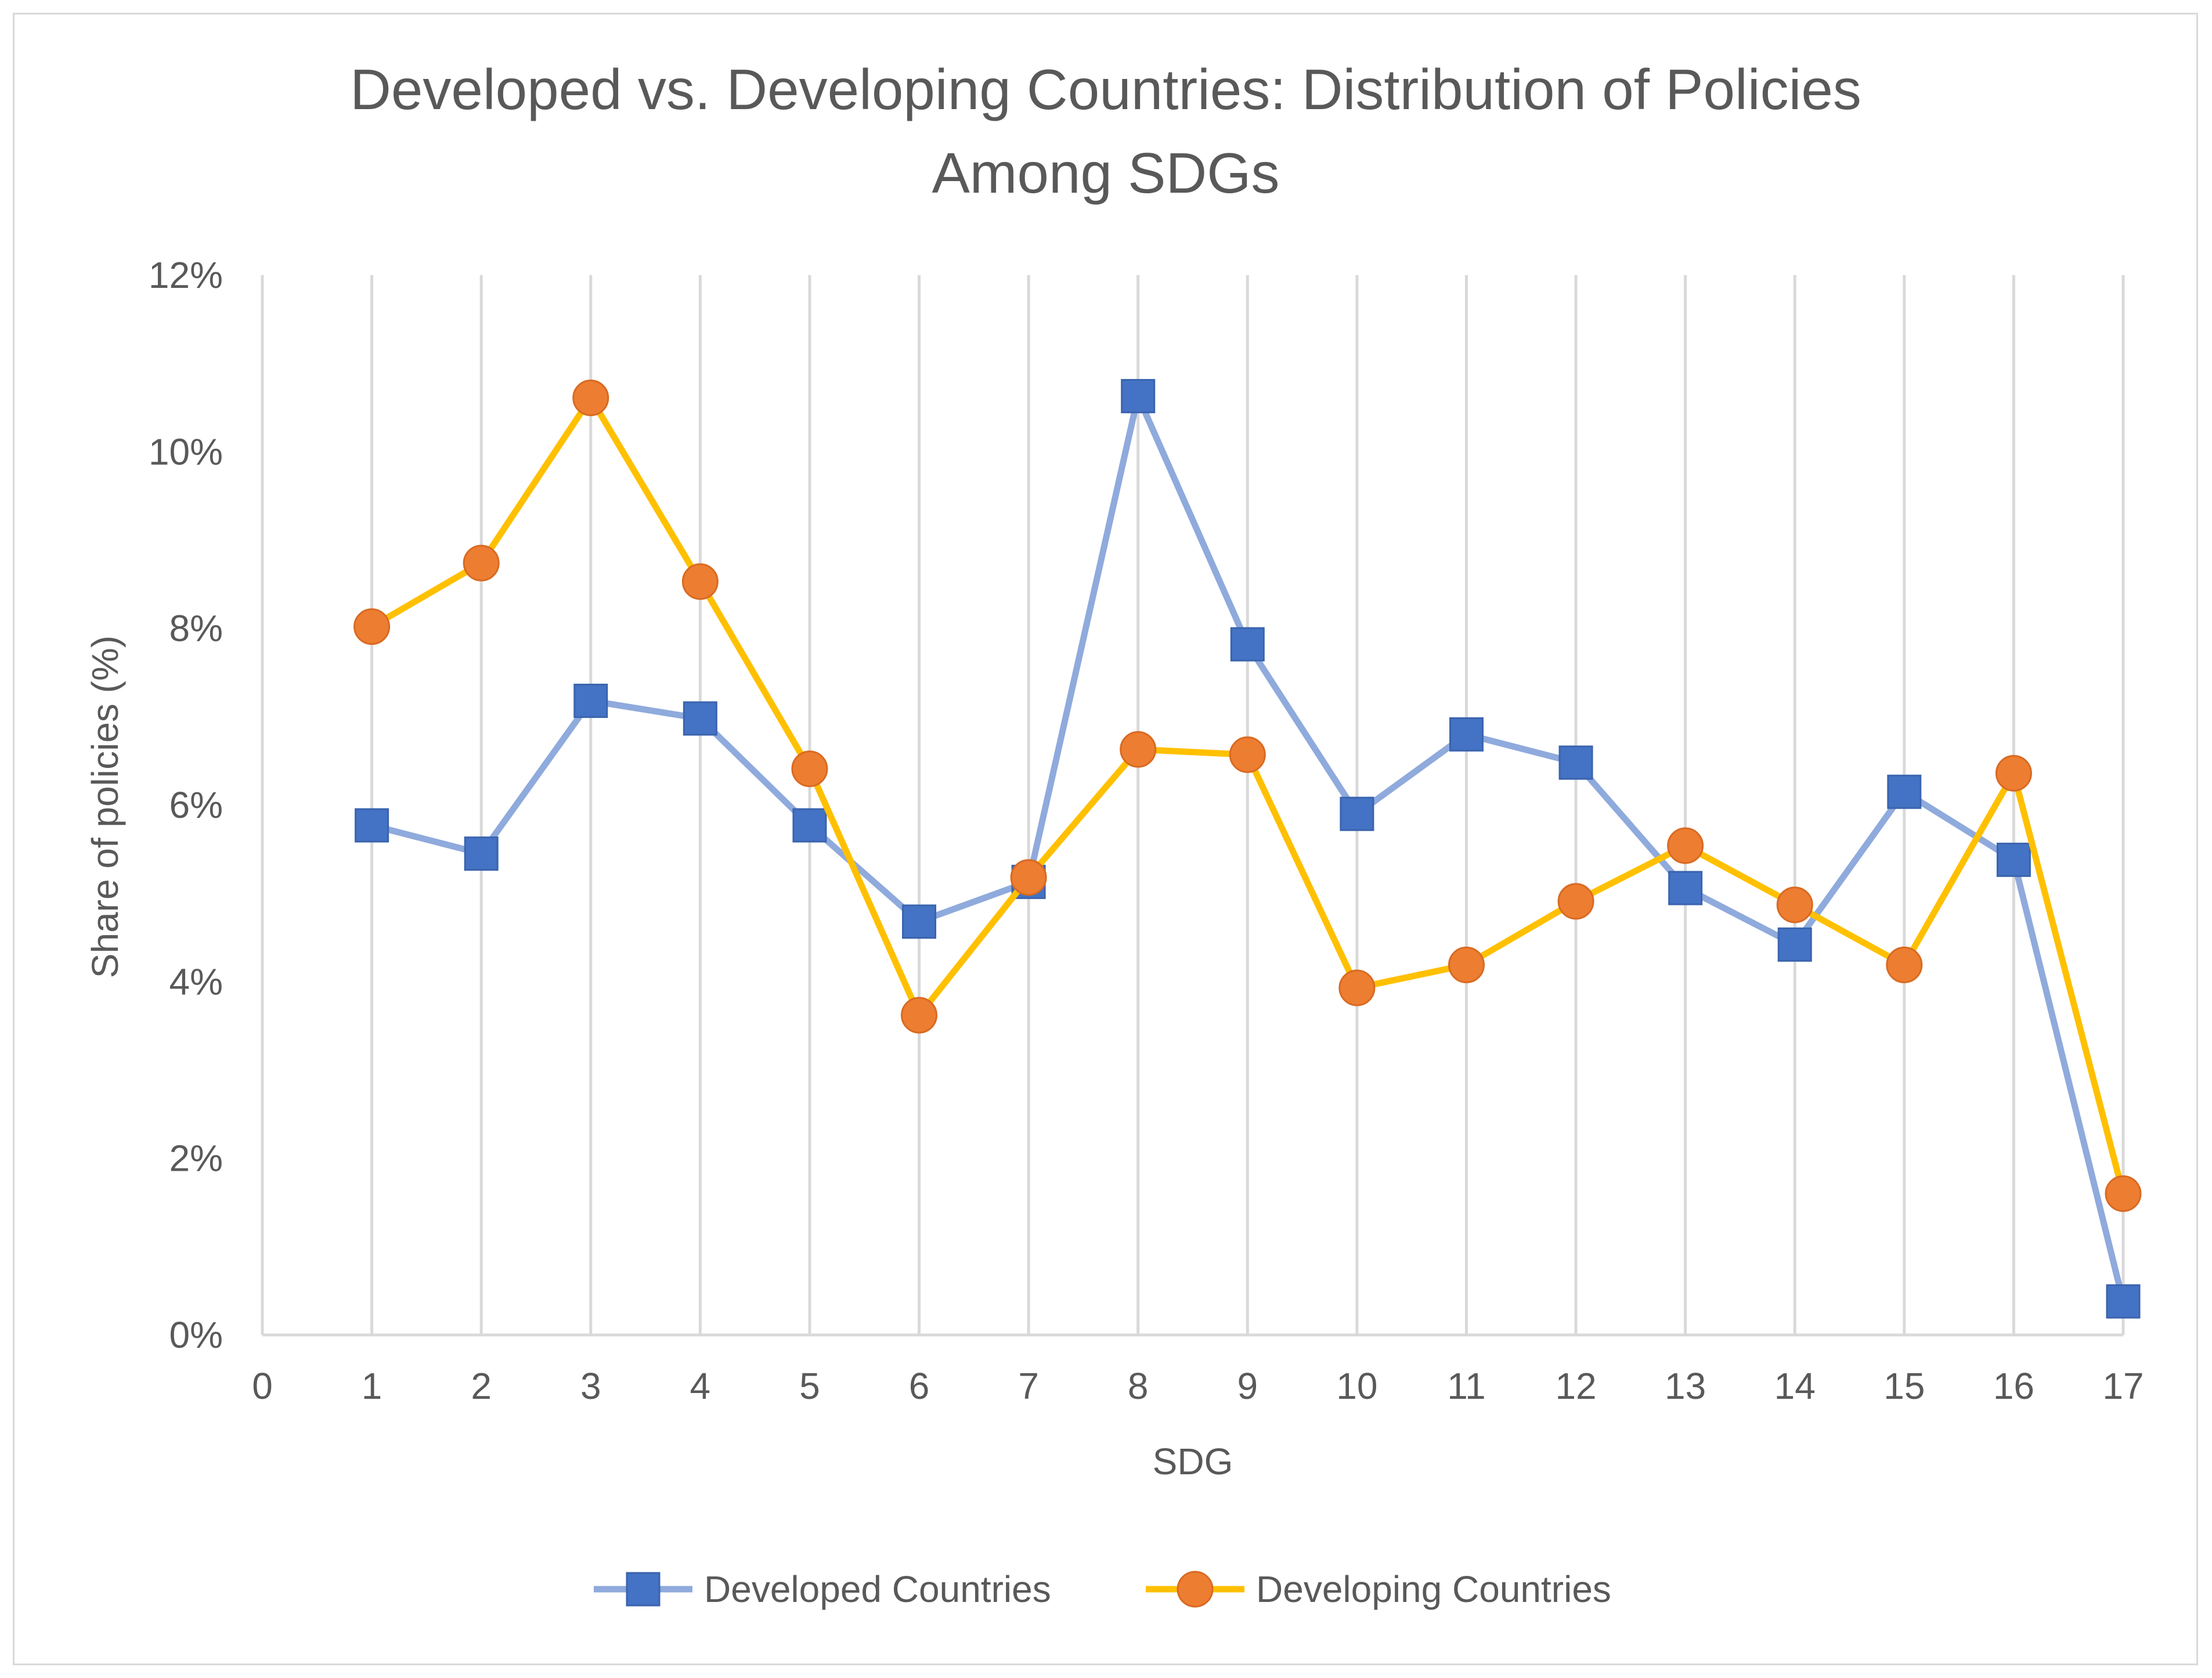  What do you see at coordinates (1102, 1589) in the screenshot?
I see `legend: Developed Countries Developing Countries` at bounding box center [1102, 1589].